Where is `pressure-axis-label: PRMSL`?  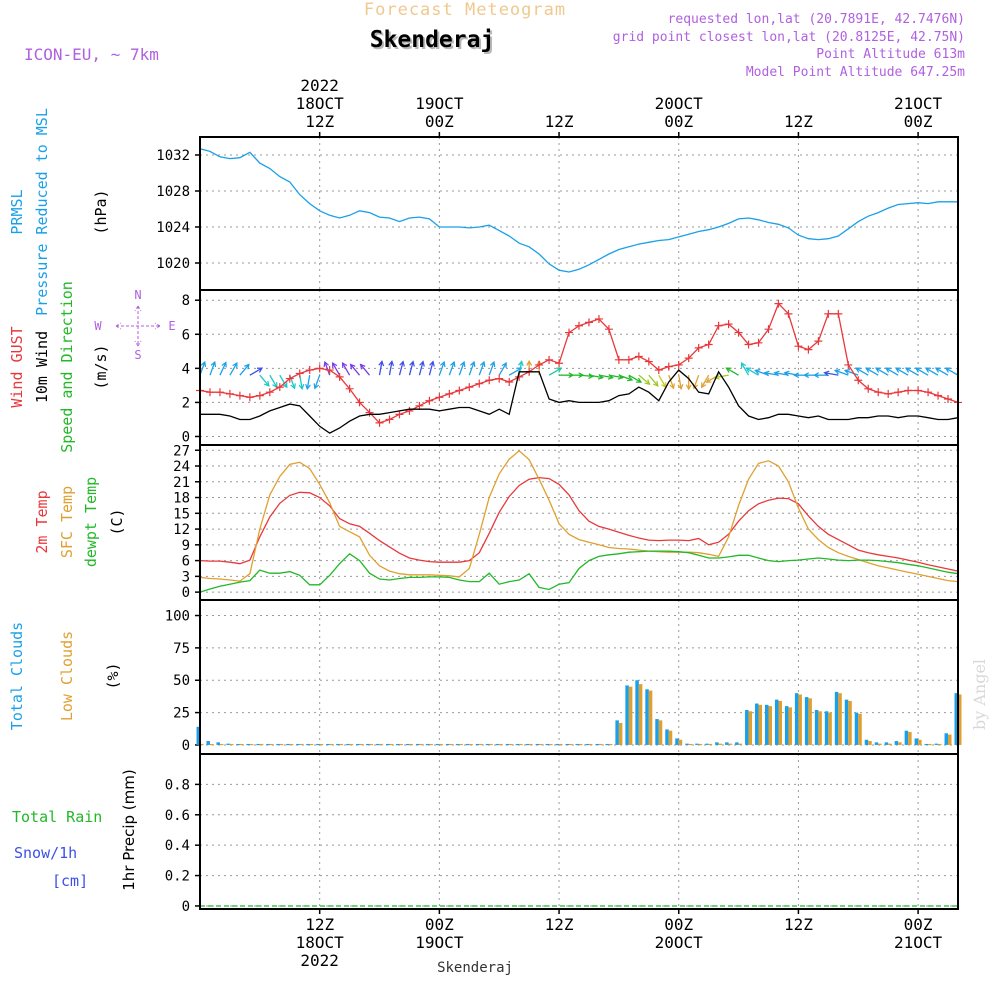
pressure-axis-label: PRMSL is located at coordinates (17, 211).